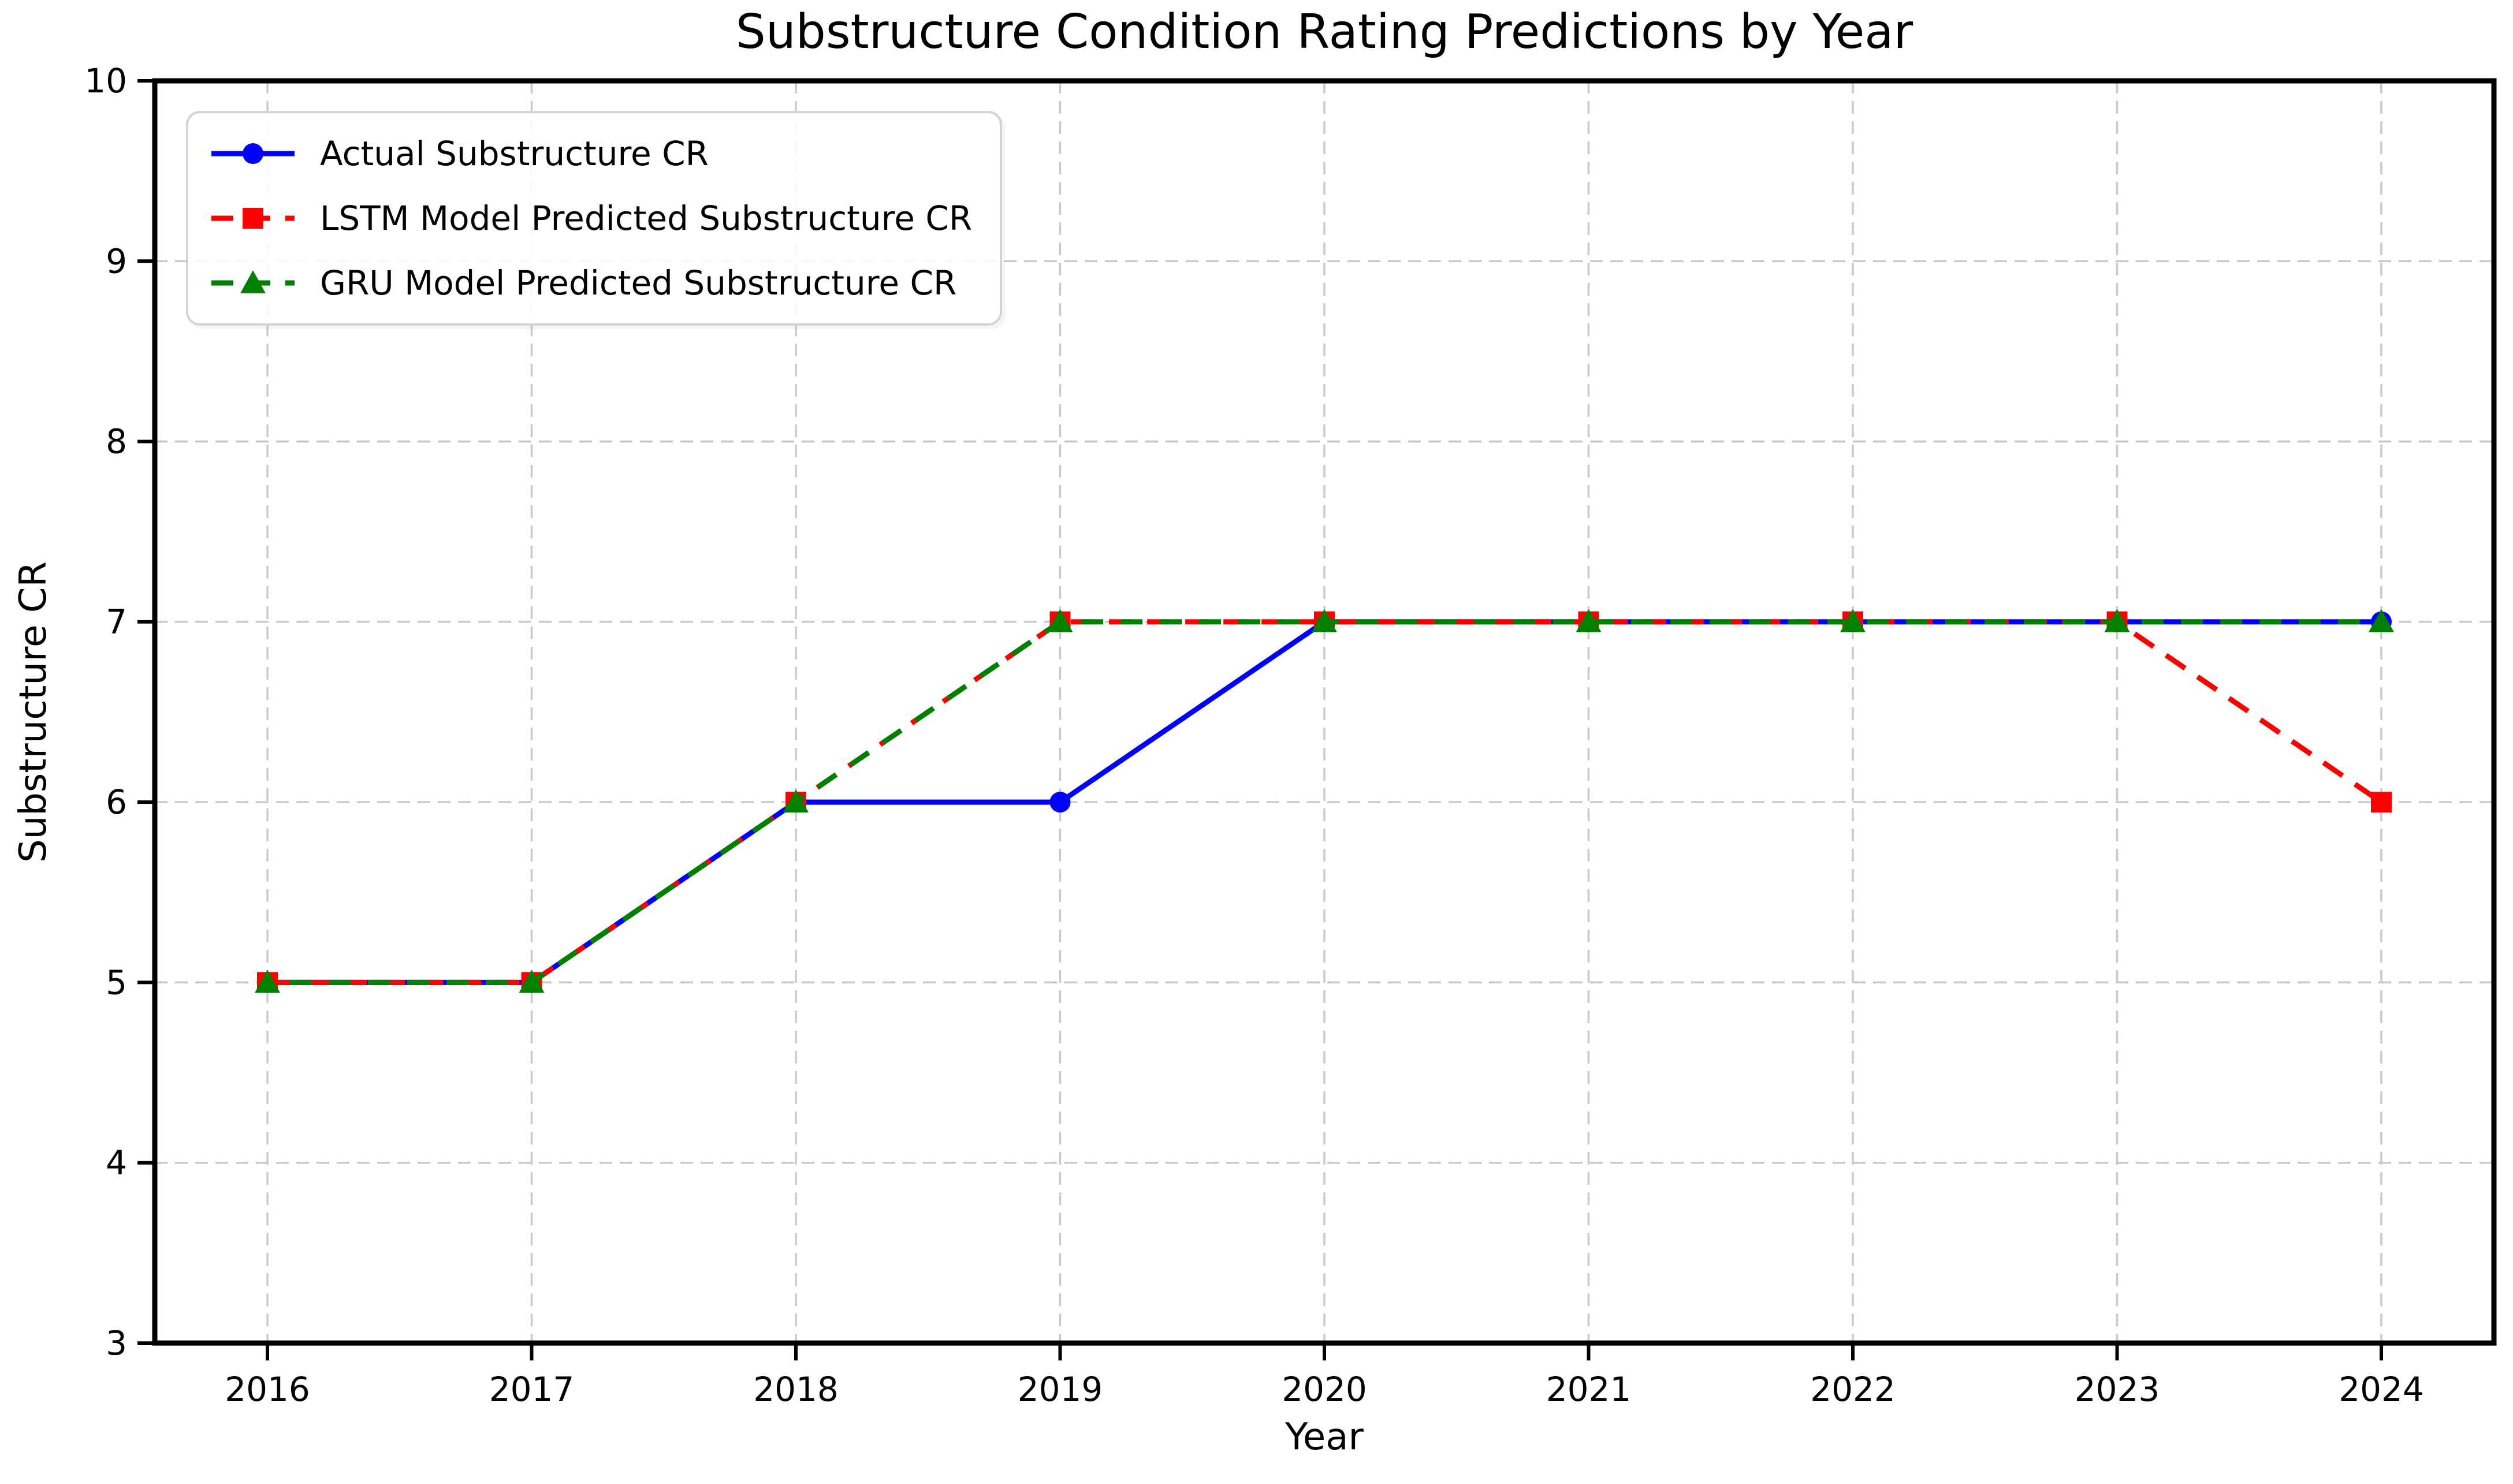 This screenshot has width=2513, height=1484. I want to click on legend-label: LSTM Model Predicted Substructure CR, so click(646, 218).